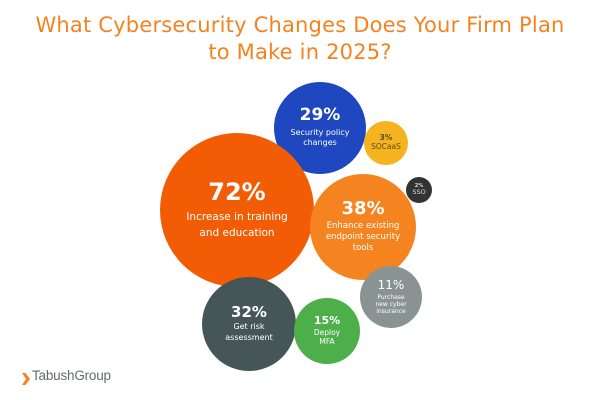 The height and width of the screenshot is (400, 600). Describe the element at coordinates (419, 186) in the screenshot. I see `bubble-percent: 2%` at that location.